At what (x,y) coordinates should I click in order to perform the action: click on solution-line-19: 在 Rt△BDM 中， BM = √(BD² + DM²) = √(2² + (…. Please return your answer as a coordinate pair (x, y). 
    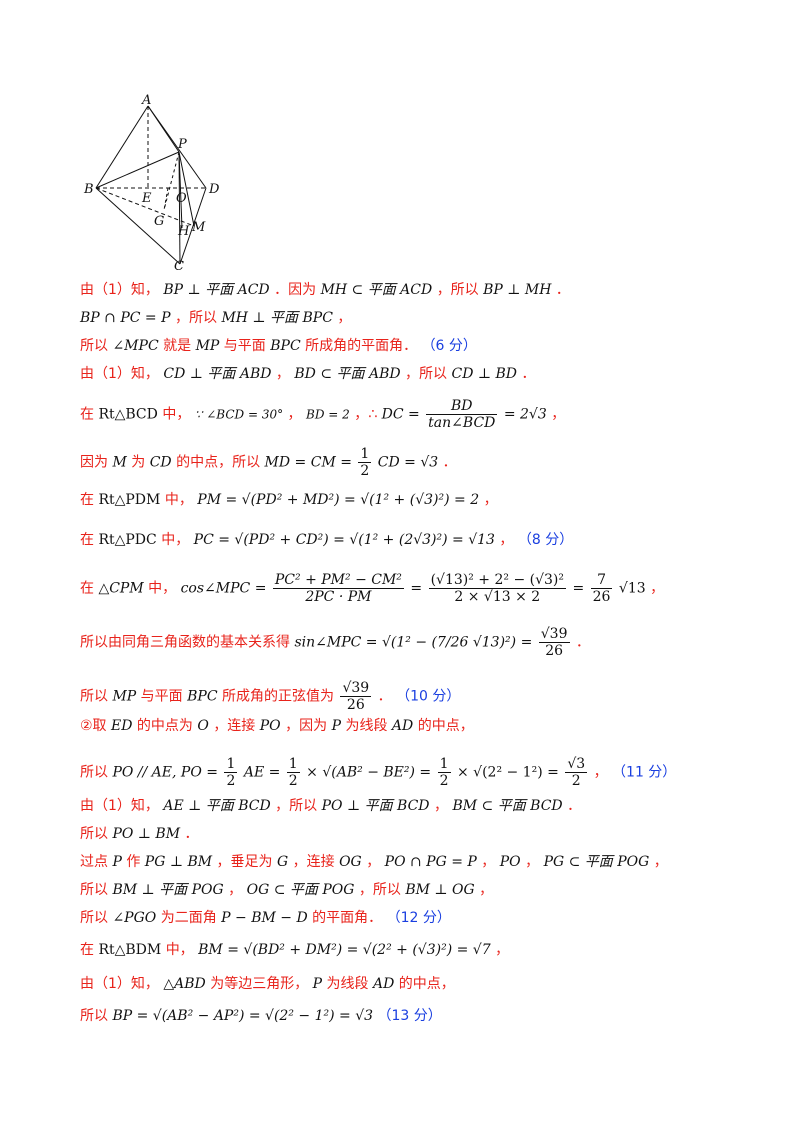
    Looking at the image, I should click on (295, 950).